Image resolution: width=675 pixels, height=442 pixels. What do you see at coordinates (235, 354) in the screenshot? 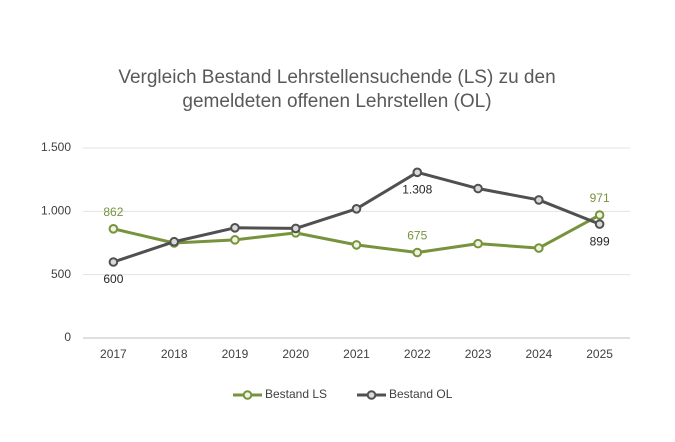
I see `x-tick-label: 2019` at bounding box center [235, 354].